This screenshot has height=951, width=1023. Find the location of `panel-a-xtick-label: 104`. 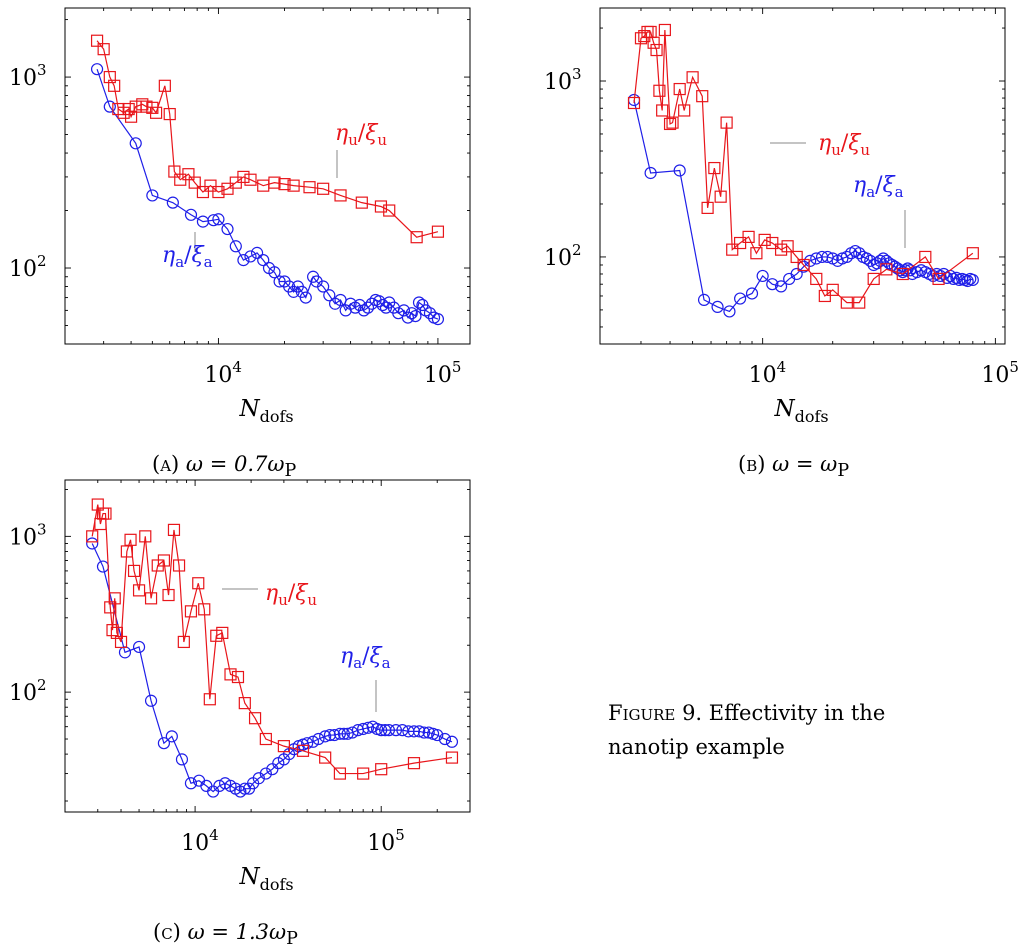

panel-a-xtick-label: 104 is located at coordinates (223, 373).